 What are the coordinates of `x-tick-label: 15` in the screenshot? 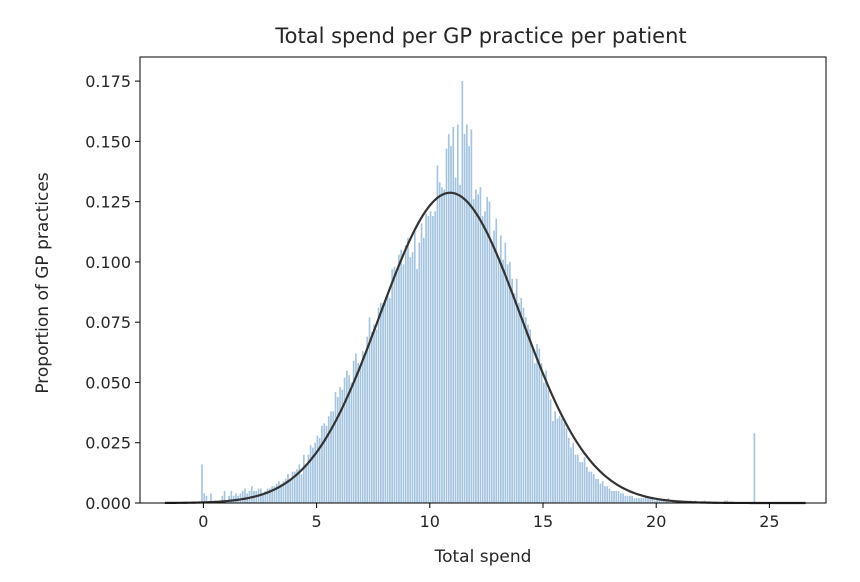 It's located at (543, 521).